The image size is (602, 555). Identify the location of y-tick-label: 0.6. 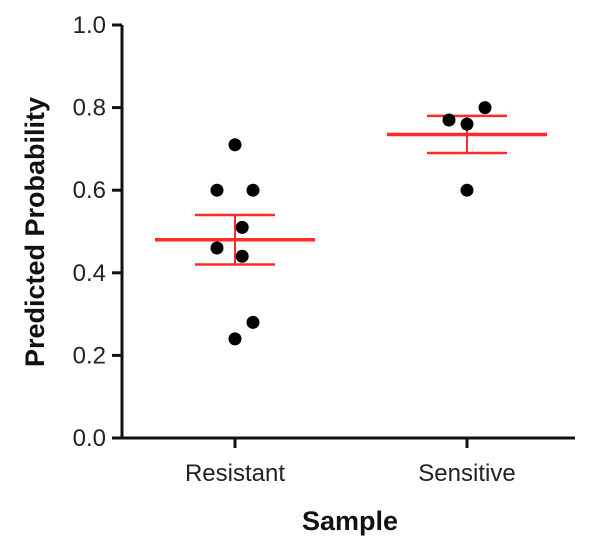
(89, 190).